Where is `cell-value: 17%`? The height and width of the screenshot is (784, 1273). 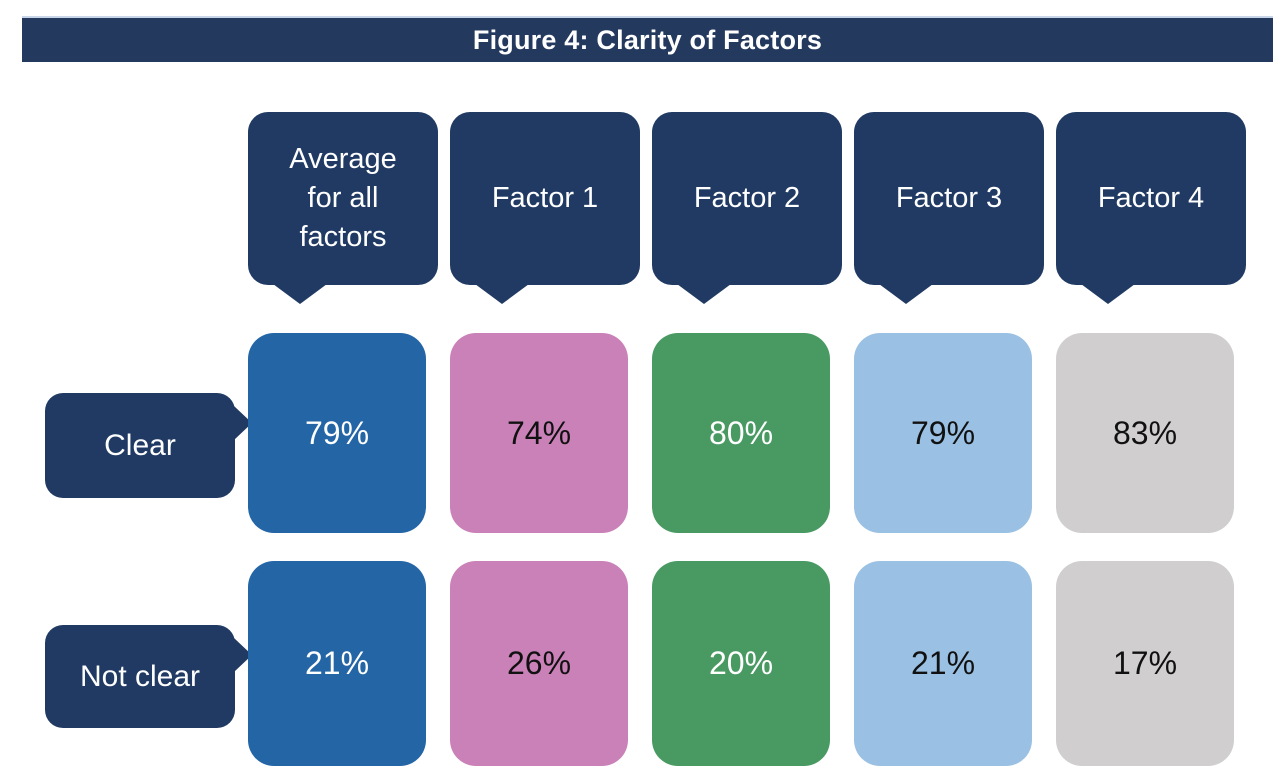
cell-value: 17% is located at coordinates (1145, 663).